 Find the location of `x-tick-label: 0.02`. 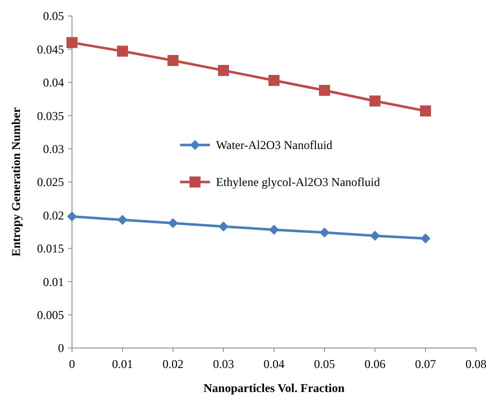

x-tick-label: 0.02 is located at coordinates (173, 364).